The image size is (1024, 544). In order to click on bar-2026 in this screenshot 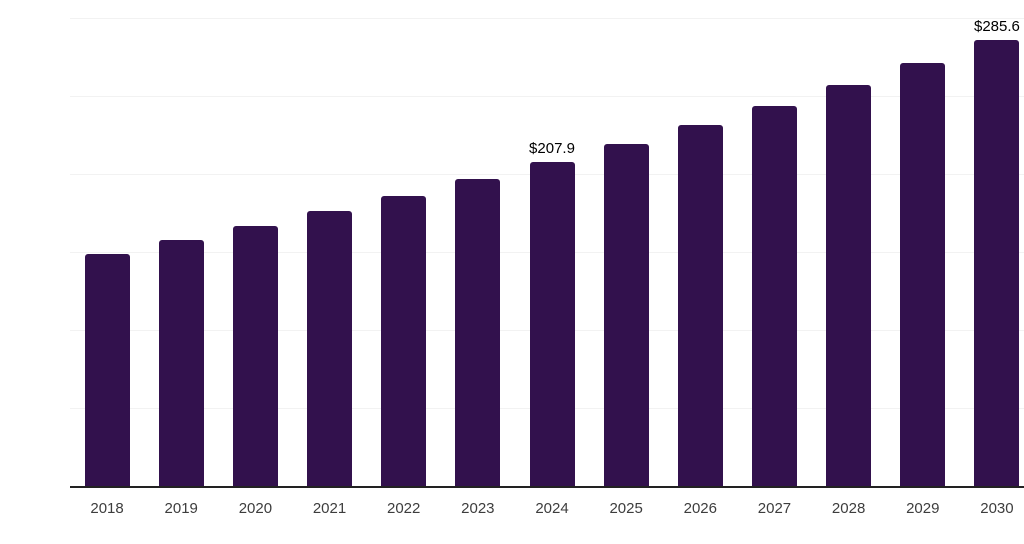, I will do `click(700, 305)`.